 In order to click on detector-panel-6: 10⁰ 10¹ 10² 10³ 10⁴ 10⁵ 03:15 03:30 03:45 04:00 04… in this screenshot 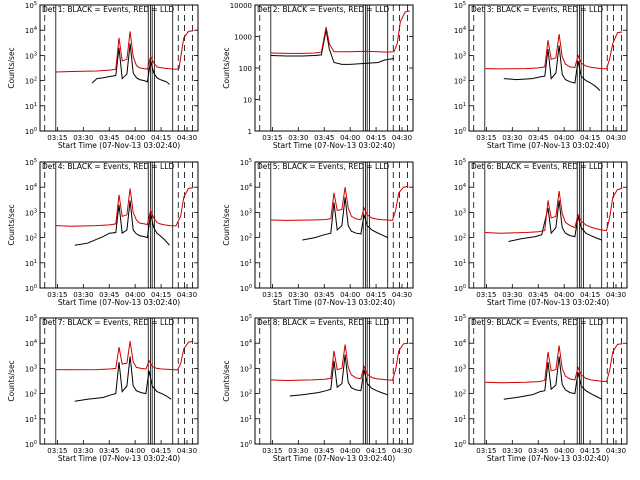, I will do `click(541, 232)`.